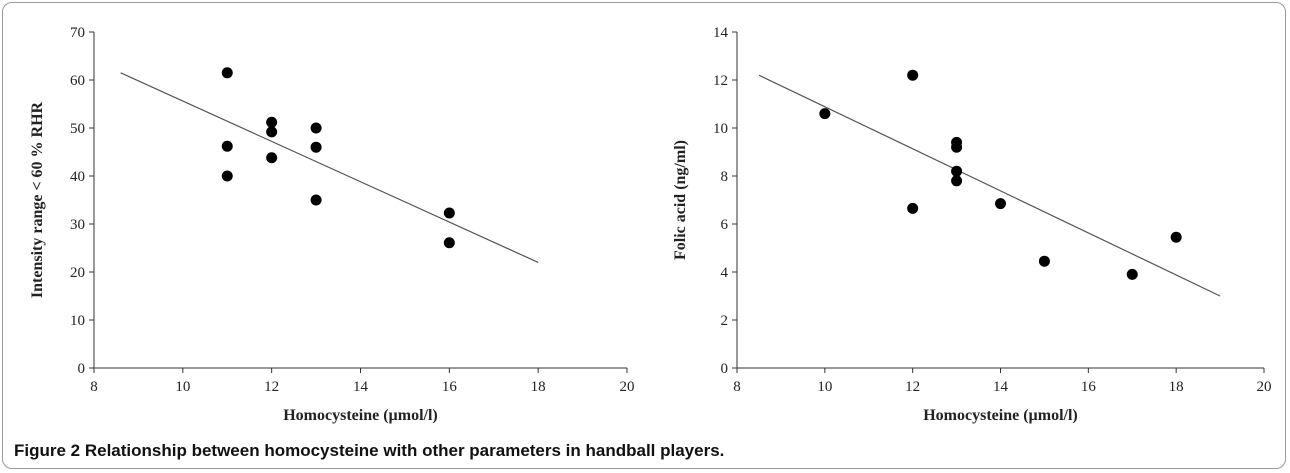 The image size is (1290, 473). Describe the element at coordinates (77, 81) in the screenshot. I see `y-tick-label: 60` at that location.